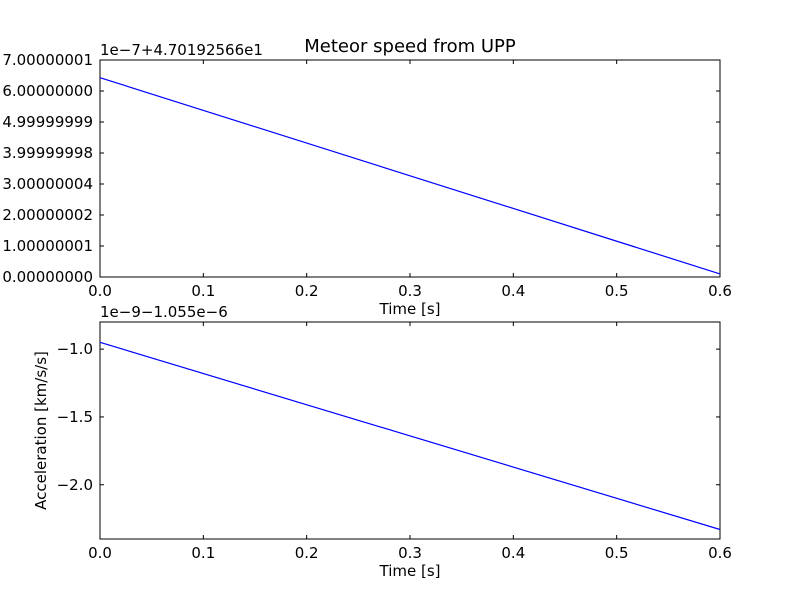 The width and height of the screenshot is (800, 600). I want to click on y-tick-label: 2.00000002, so click(47, 215).